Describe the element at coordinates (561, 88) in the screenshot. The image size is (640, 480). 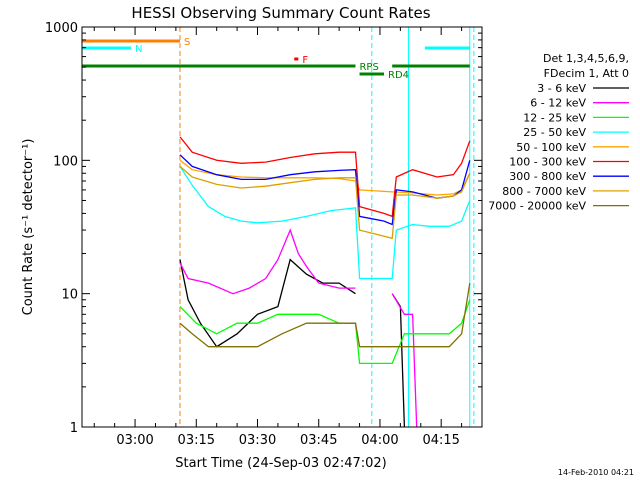
I see `legend-label-3-6-kev: 3 - 6 keV` at that location.